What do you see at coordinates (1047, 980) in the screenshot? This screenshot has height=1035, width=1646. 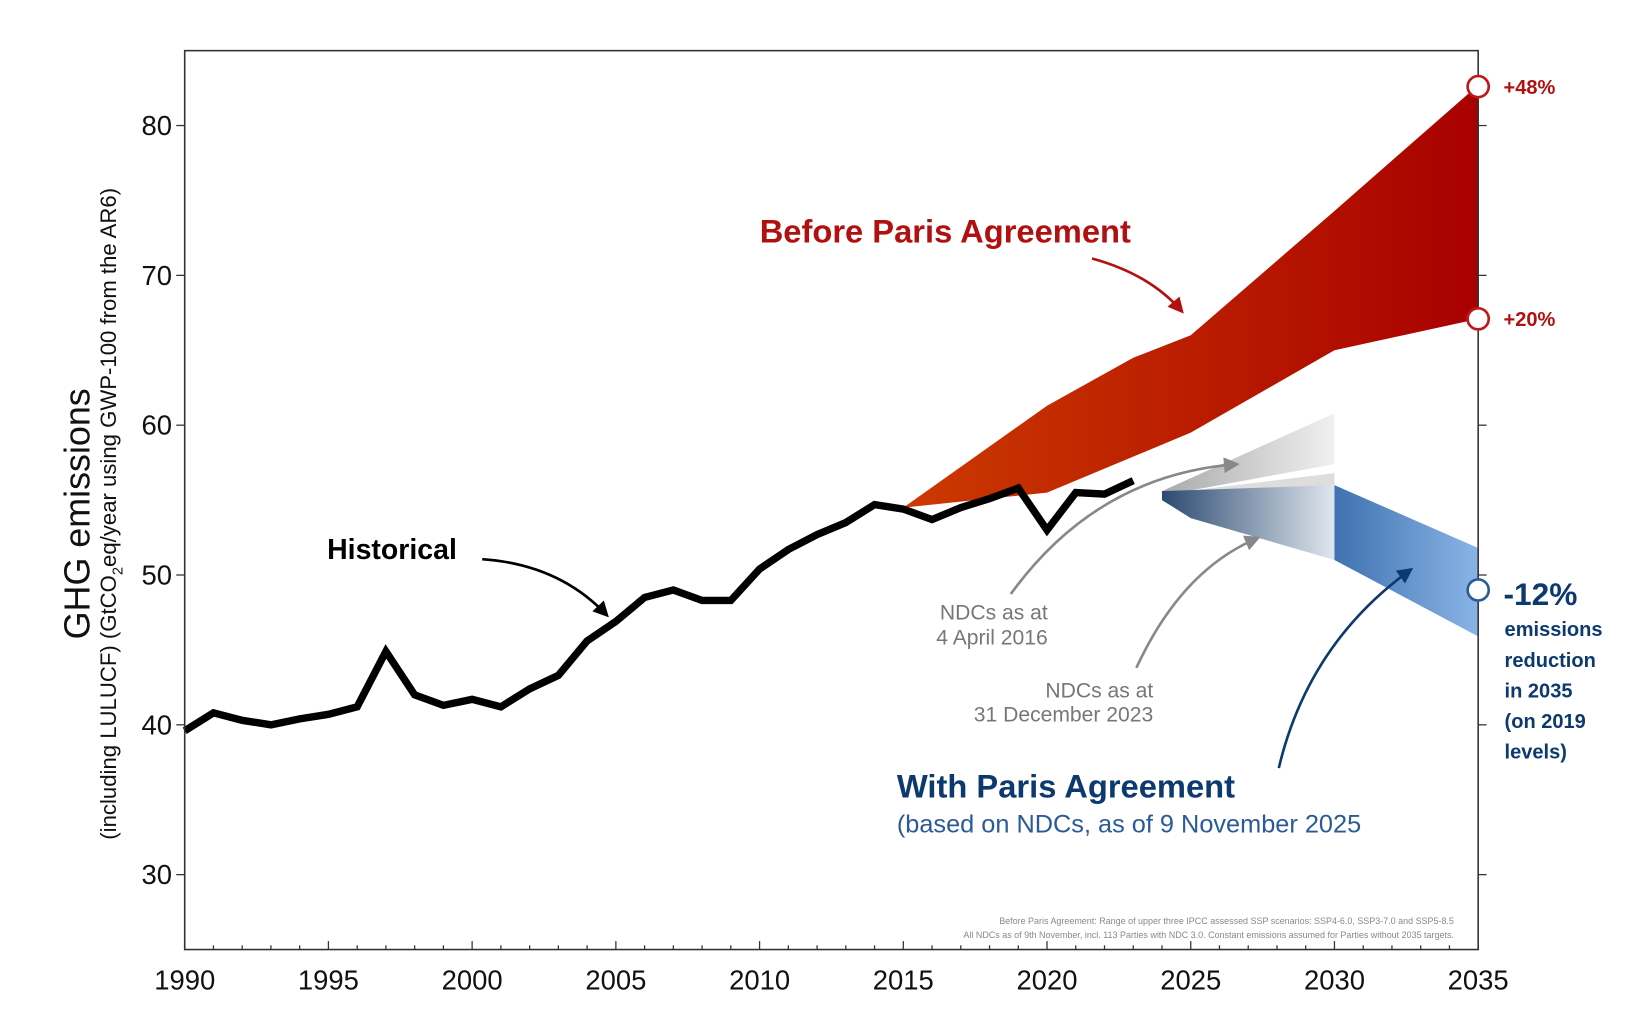 I see `x-tick-label: 2020` at bounding box center [1047, 980].